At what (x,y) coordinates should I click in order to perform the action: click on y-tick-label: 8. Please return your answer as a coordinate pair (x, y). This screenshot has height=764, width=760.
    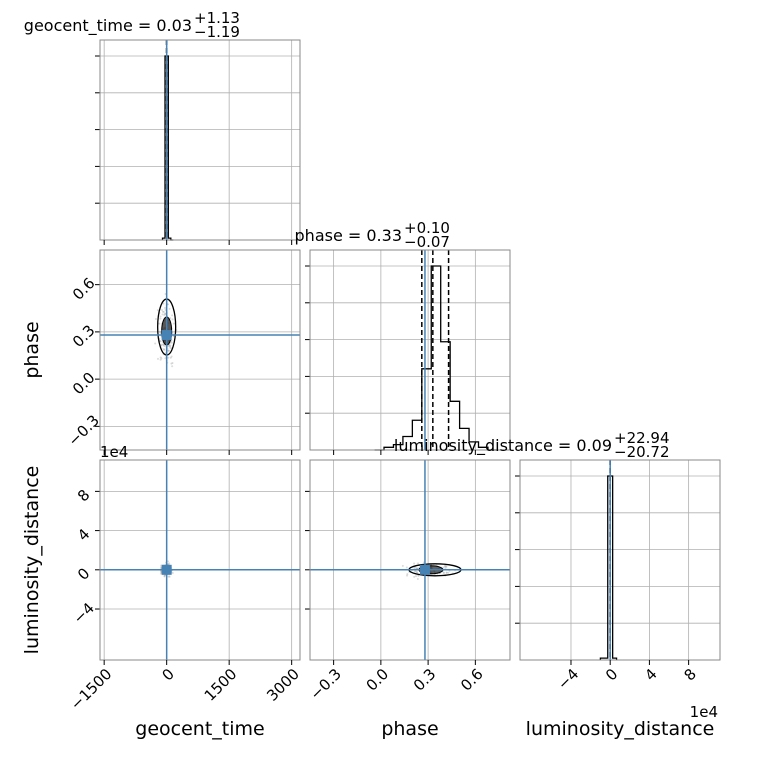
    Looking at the image, I should click on (83, 495).